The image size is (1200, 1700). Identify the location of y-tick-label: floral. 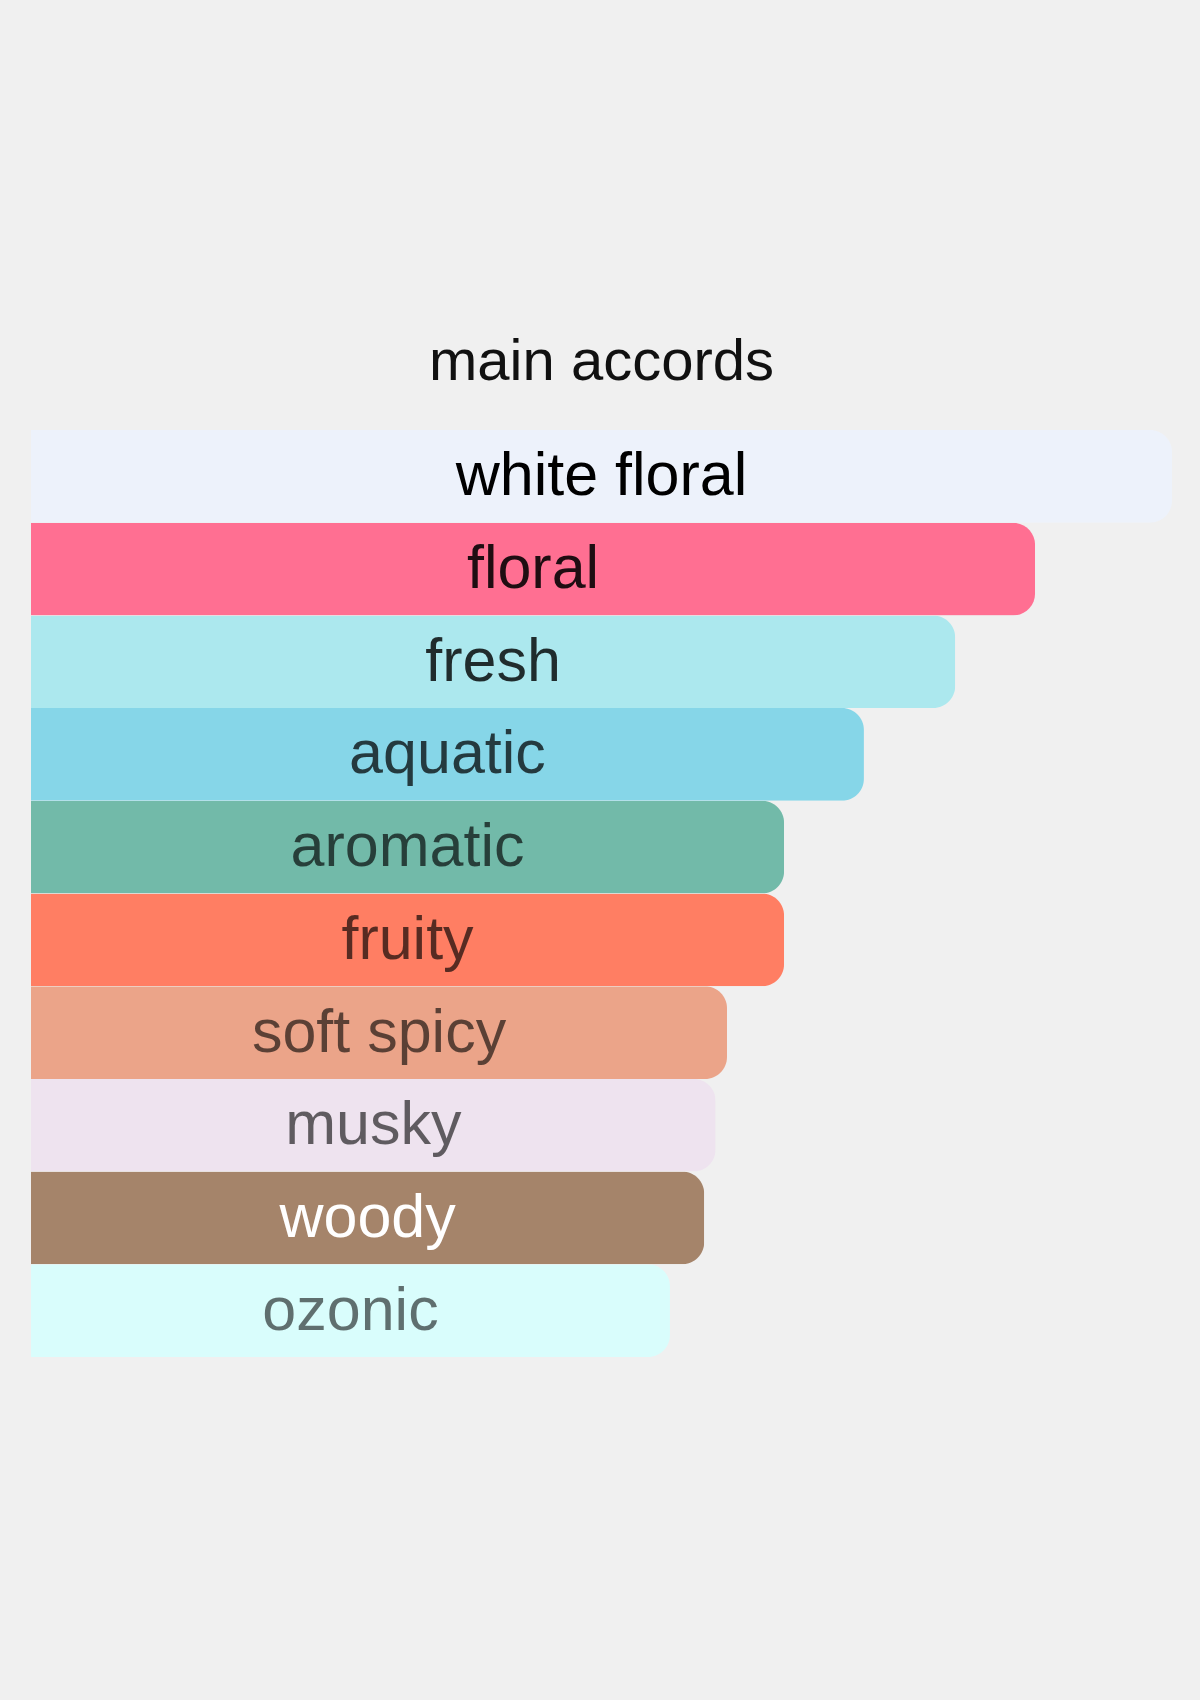
(533, 567).